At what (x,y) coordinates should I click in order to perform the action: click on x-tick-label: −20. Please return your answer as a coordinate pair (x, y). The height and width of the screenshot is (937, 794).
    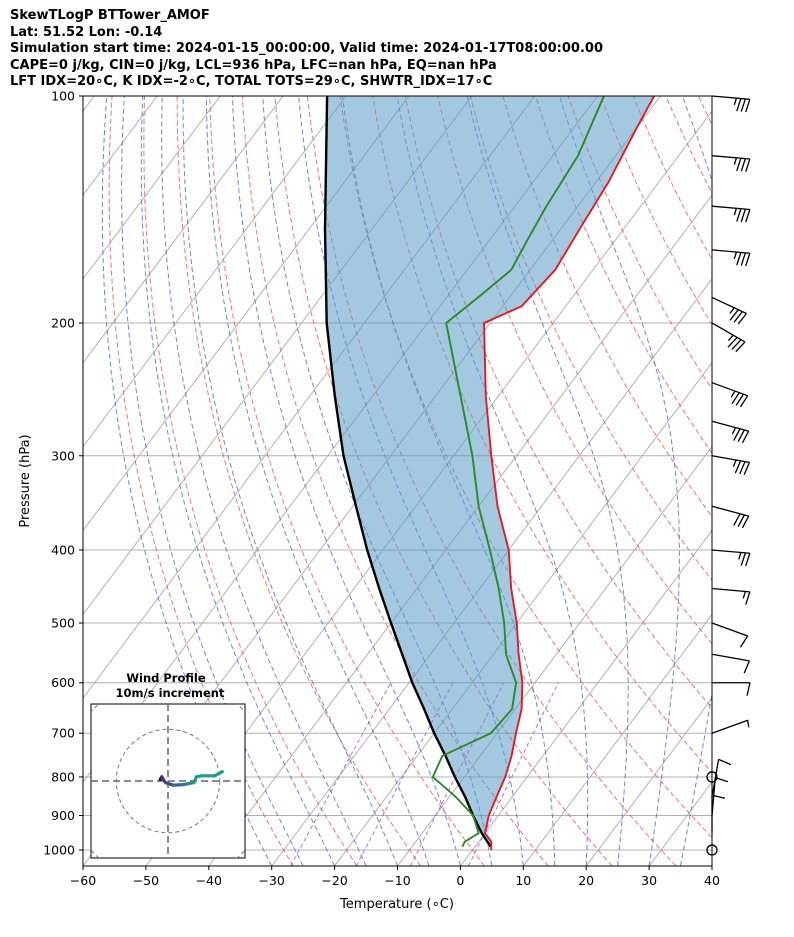
    Looking at the image, I should click on (334, 880).